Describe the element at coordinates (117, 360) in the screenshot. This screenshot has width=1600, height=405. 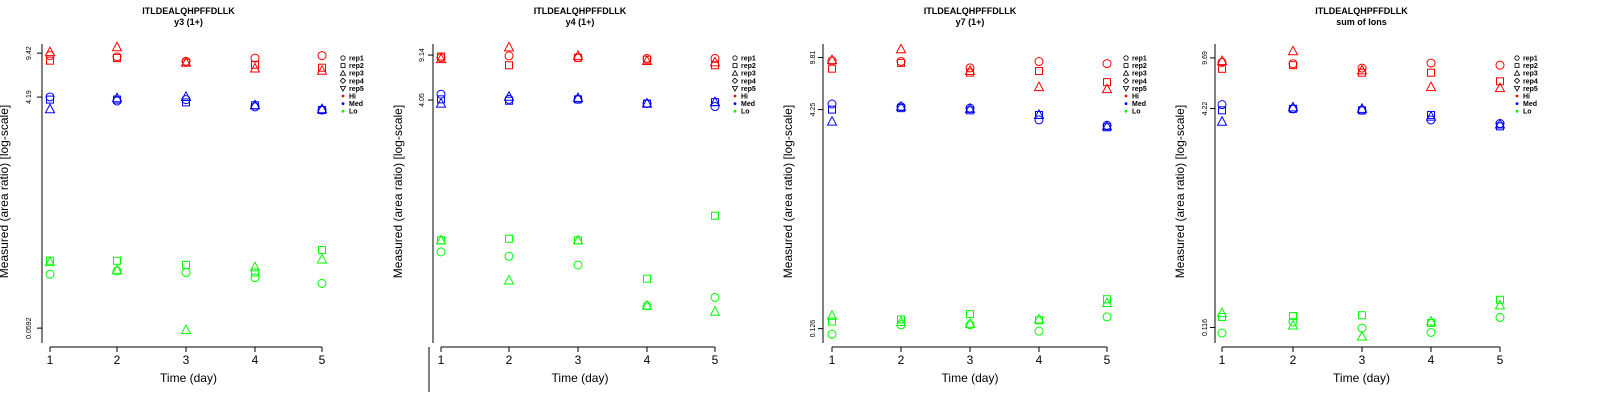
I see `x-tick-label: 2` at that location.